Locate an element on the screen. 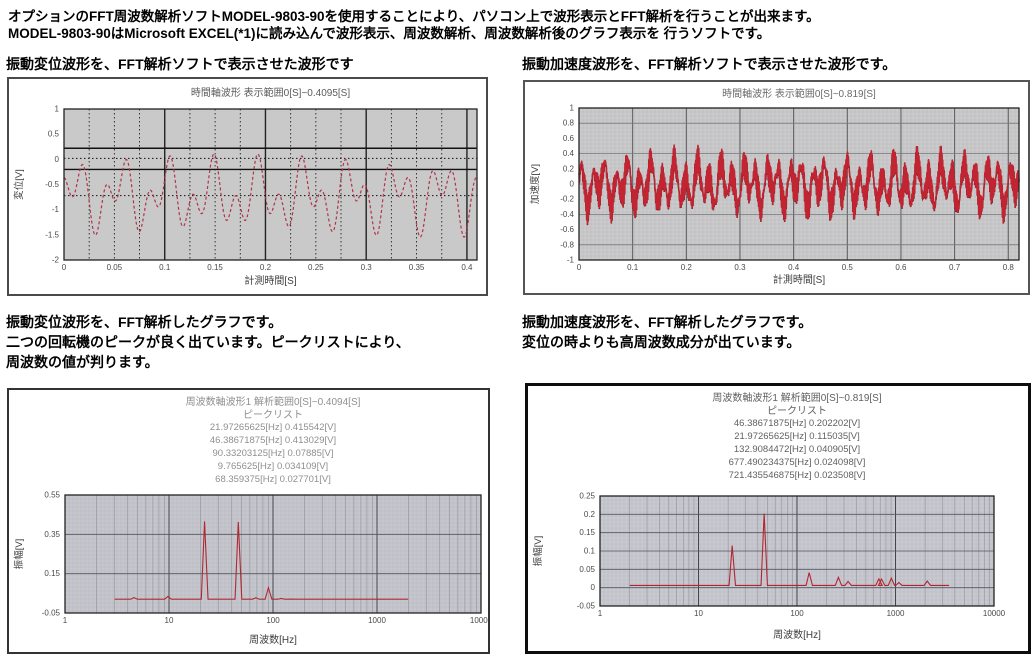 Image resolution: width=1036 pixels, height=659 pixels. acceleration-waveform-xtick: 0.3 is located at coordinates (740, 267).